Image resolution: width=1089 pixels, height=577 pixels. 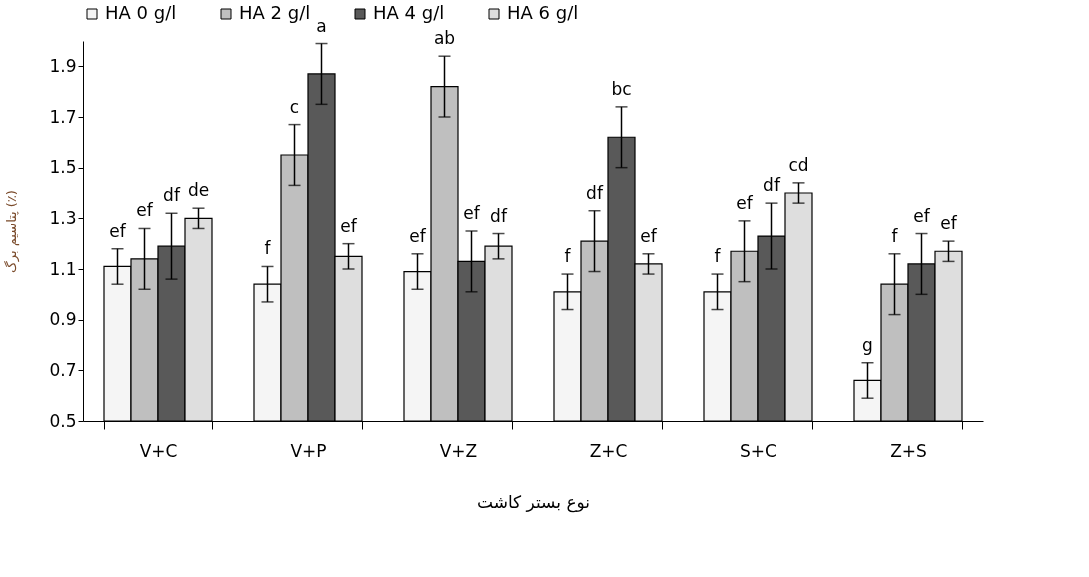 I want to click on x-tick-label: Z+S, so click(x=908, y=450).